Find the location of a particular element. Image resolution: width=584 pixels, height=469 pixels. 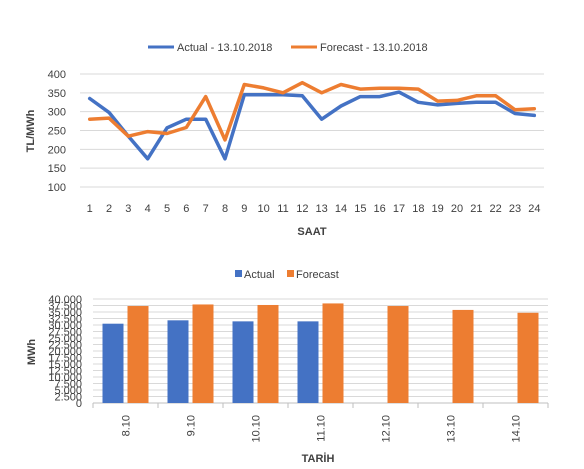

bar-y-tick-label: 20.000 is located at coordinates (65, 352).